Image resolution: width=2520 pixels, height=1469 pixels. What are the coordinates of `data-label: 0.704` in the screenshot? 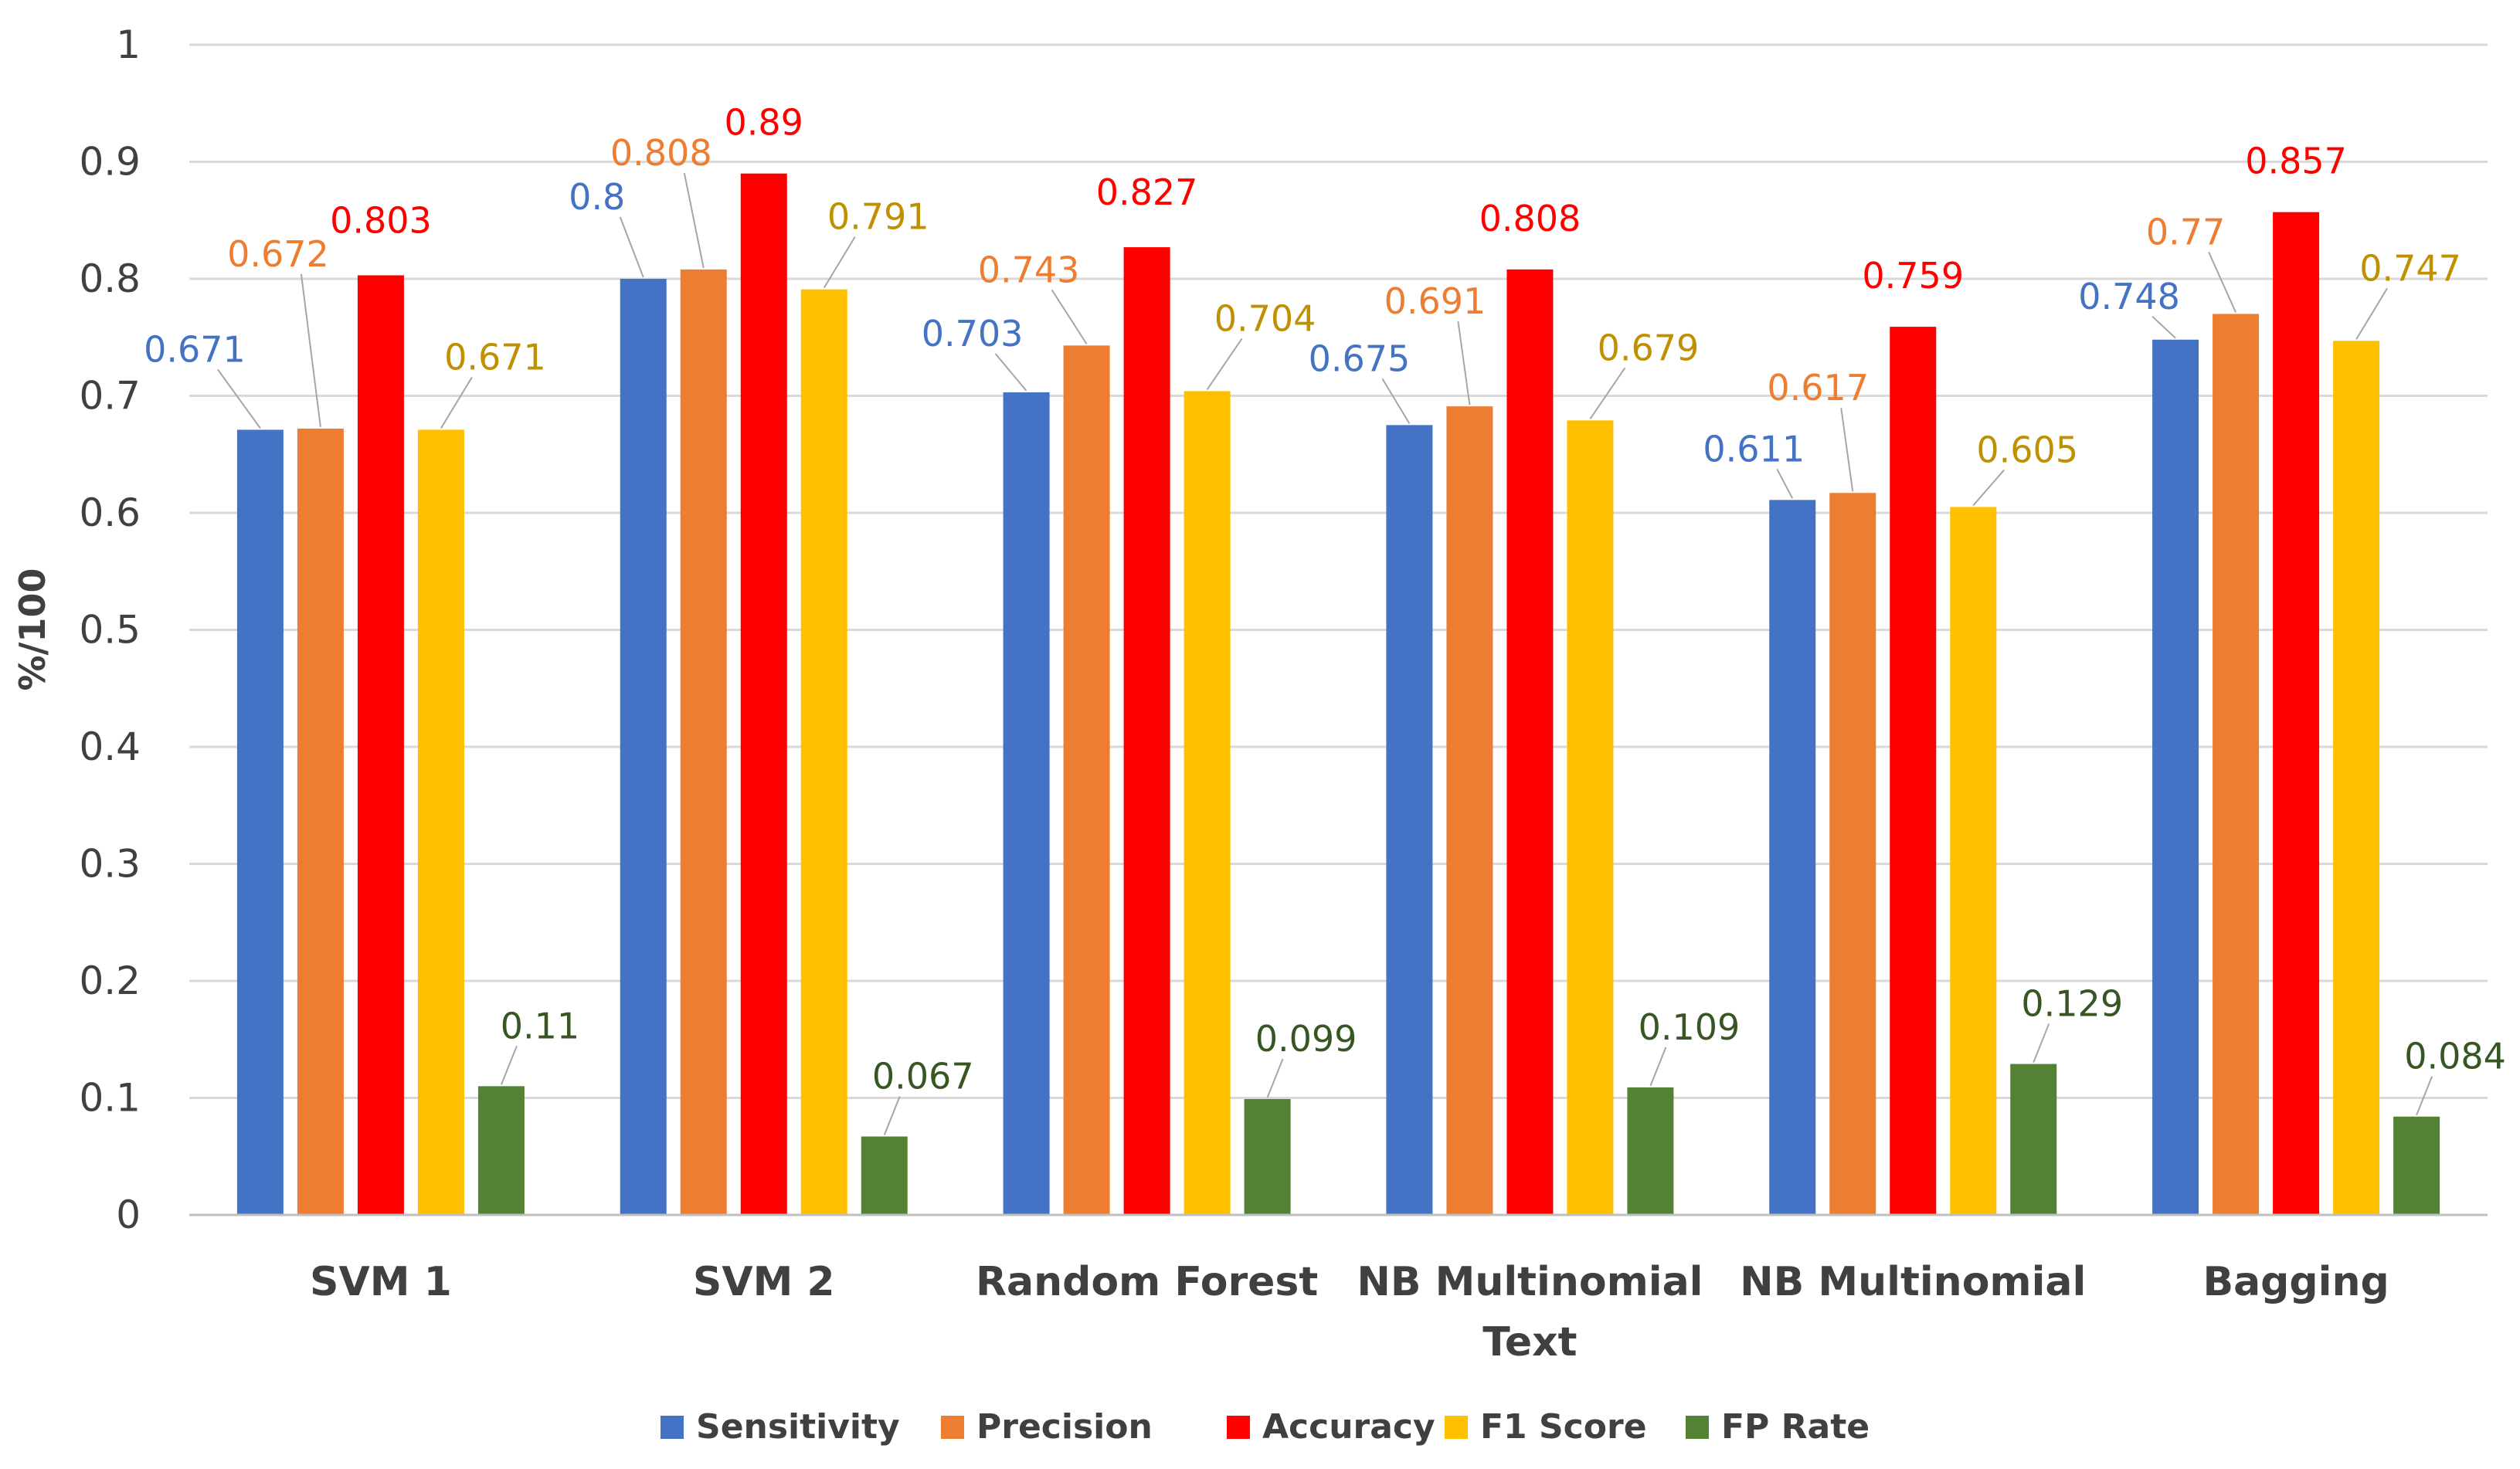 It's located at (1265, 318).